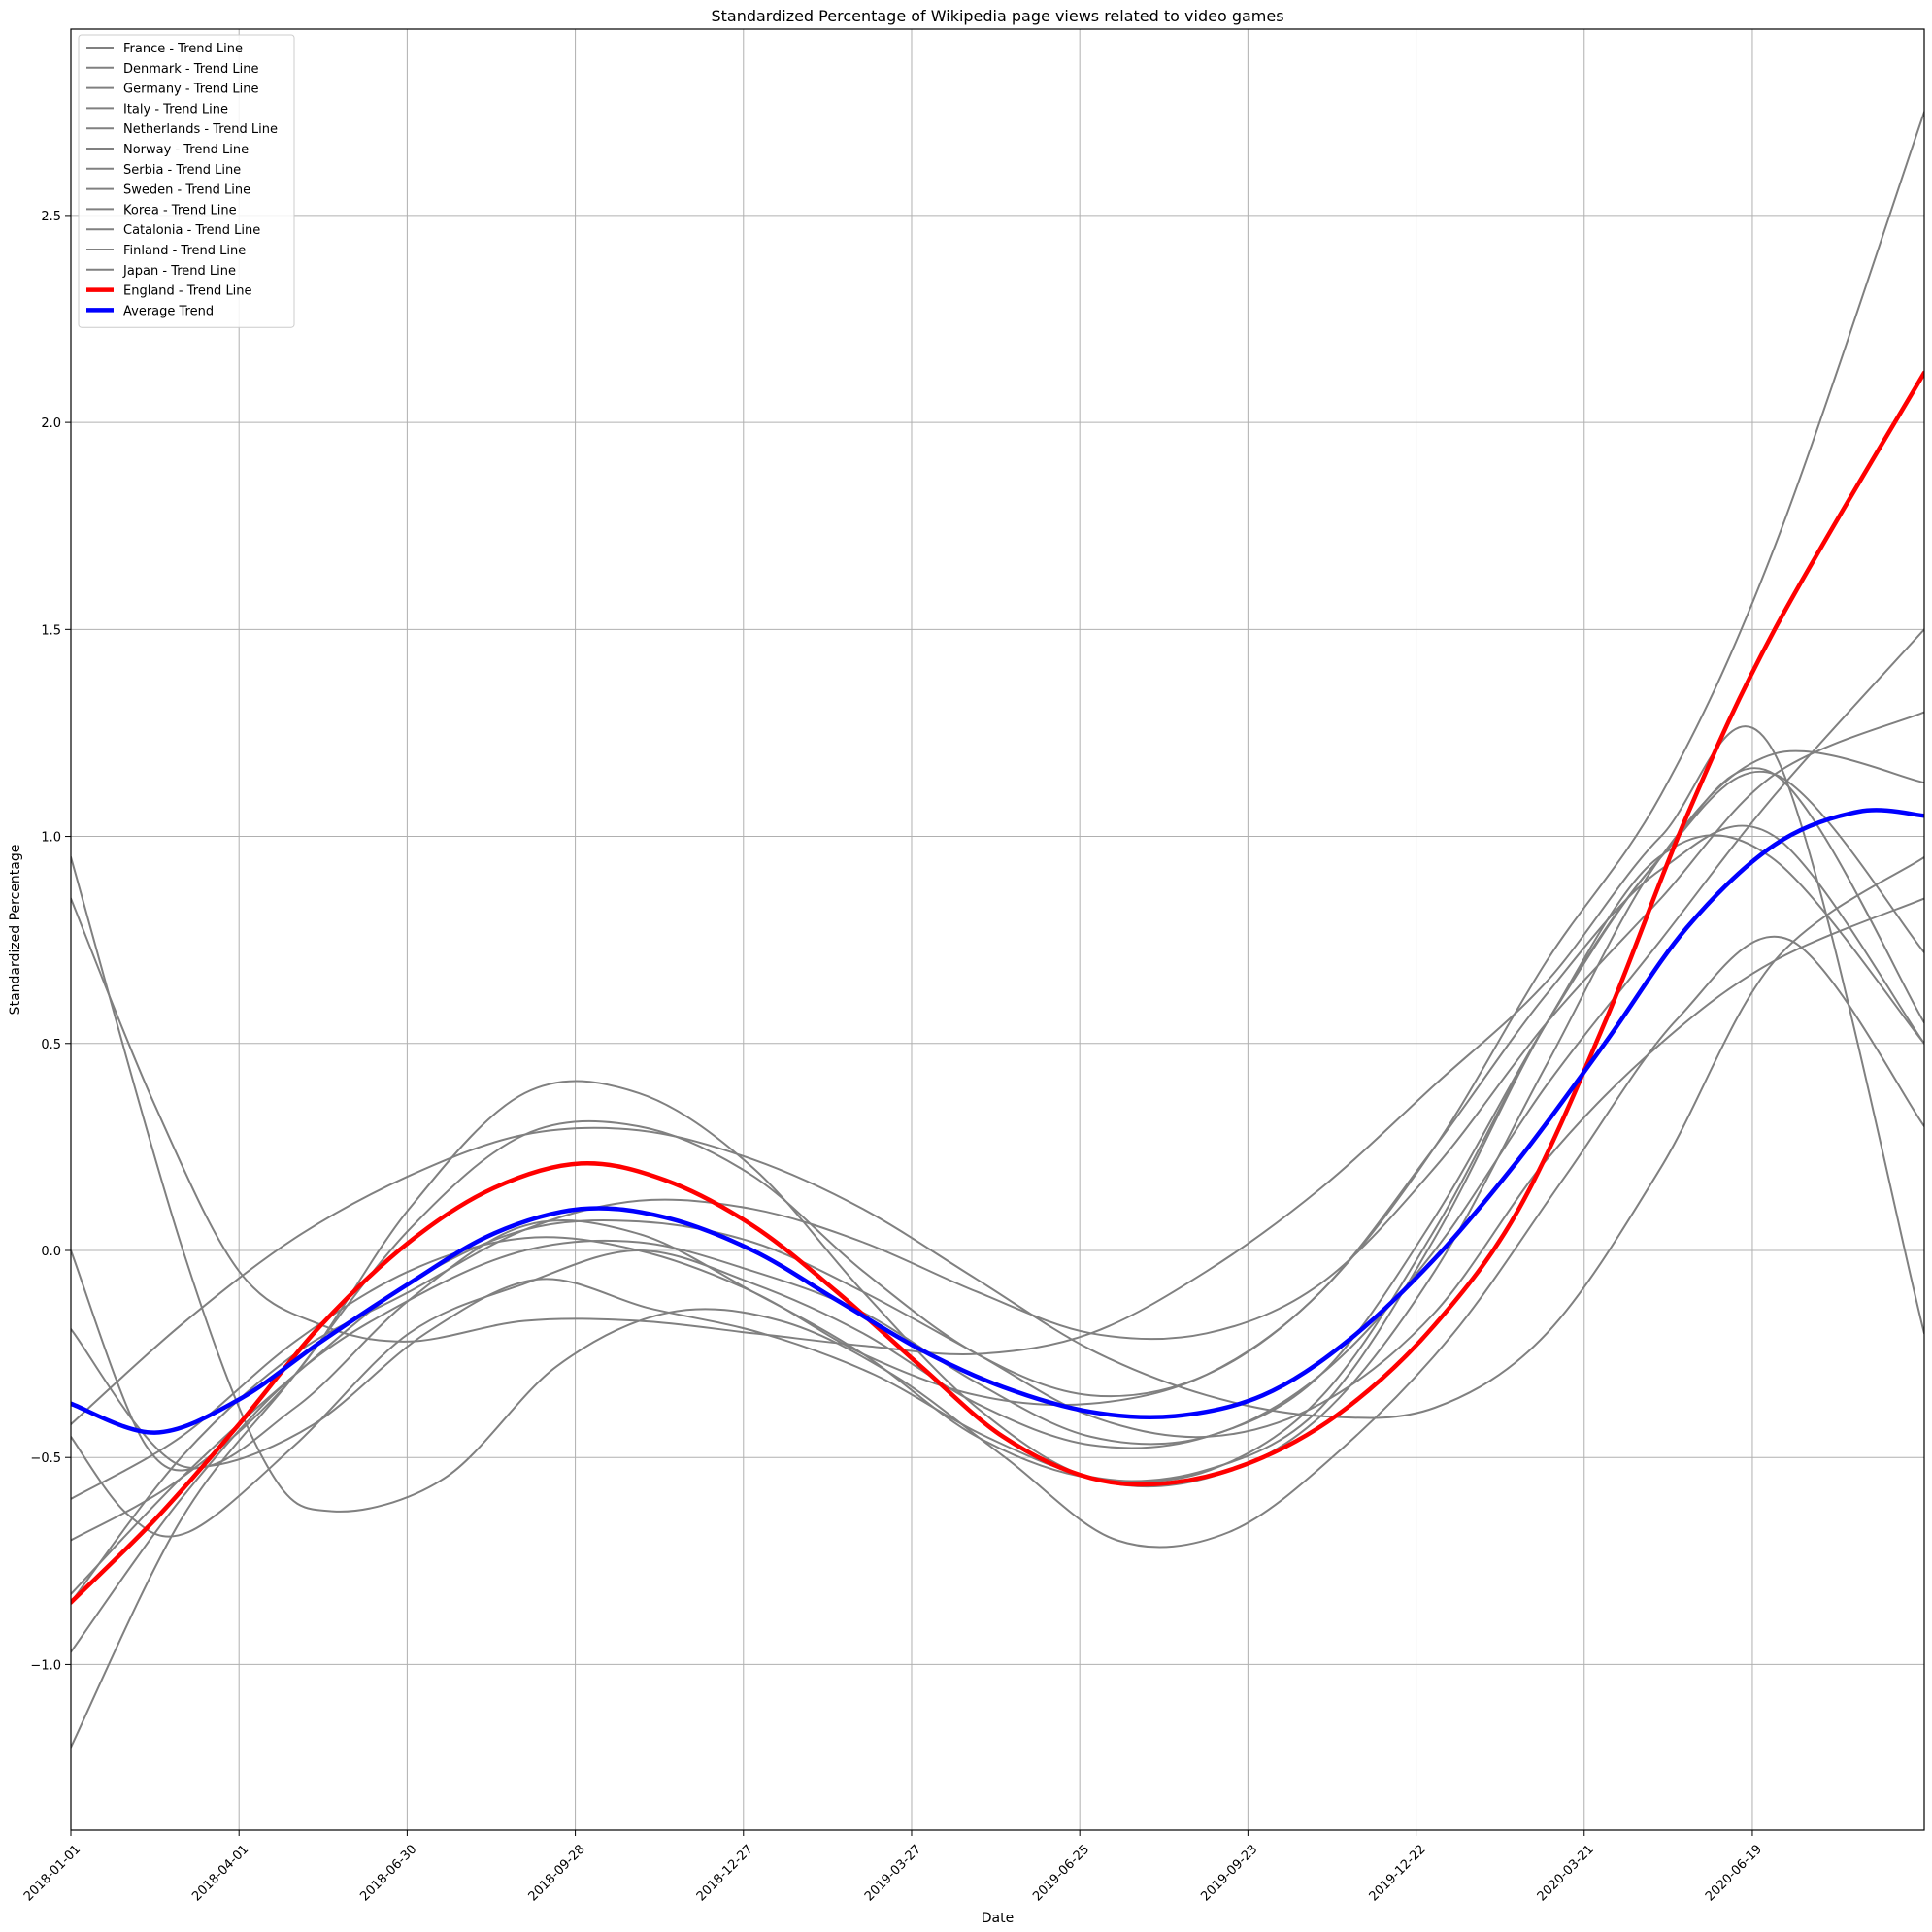 The image size is (1932, 1932). I want to click on y-tick-label: 1.5, so click(51, 630).